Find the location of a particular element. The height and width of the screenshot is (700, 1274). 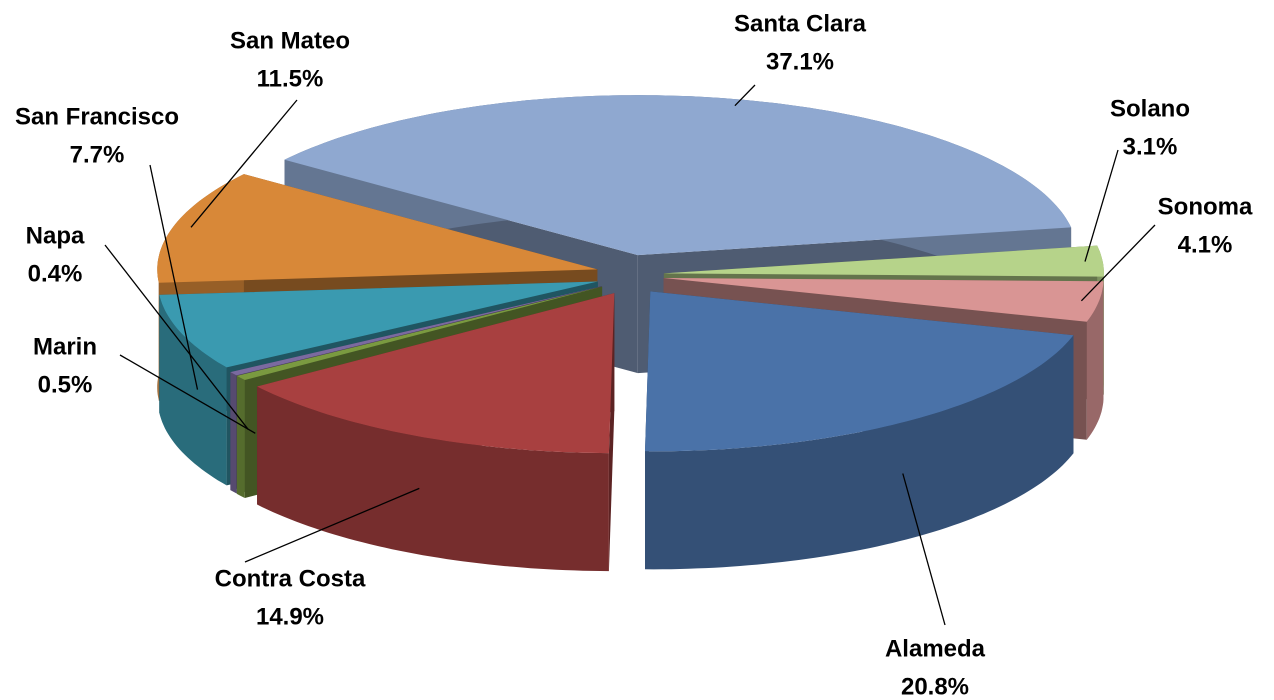

label-value: 0.4% is located at coordinates (55, 273).